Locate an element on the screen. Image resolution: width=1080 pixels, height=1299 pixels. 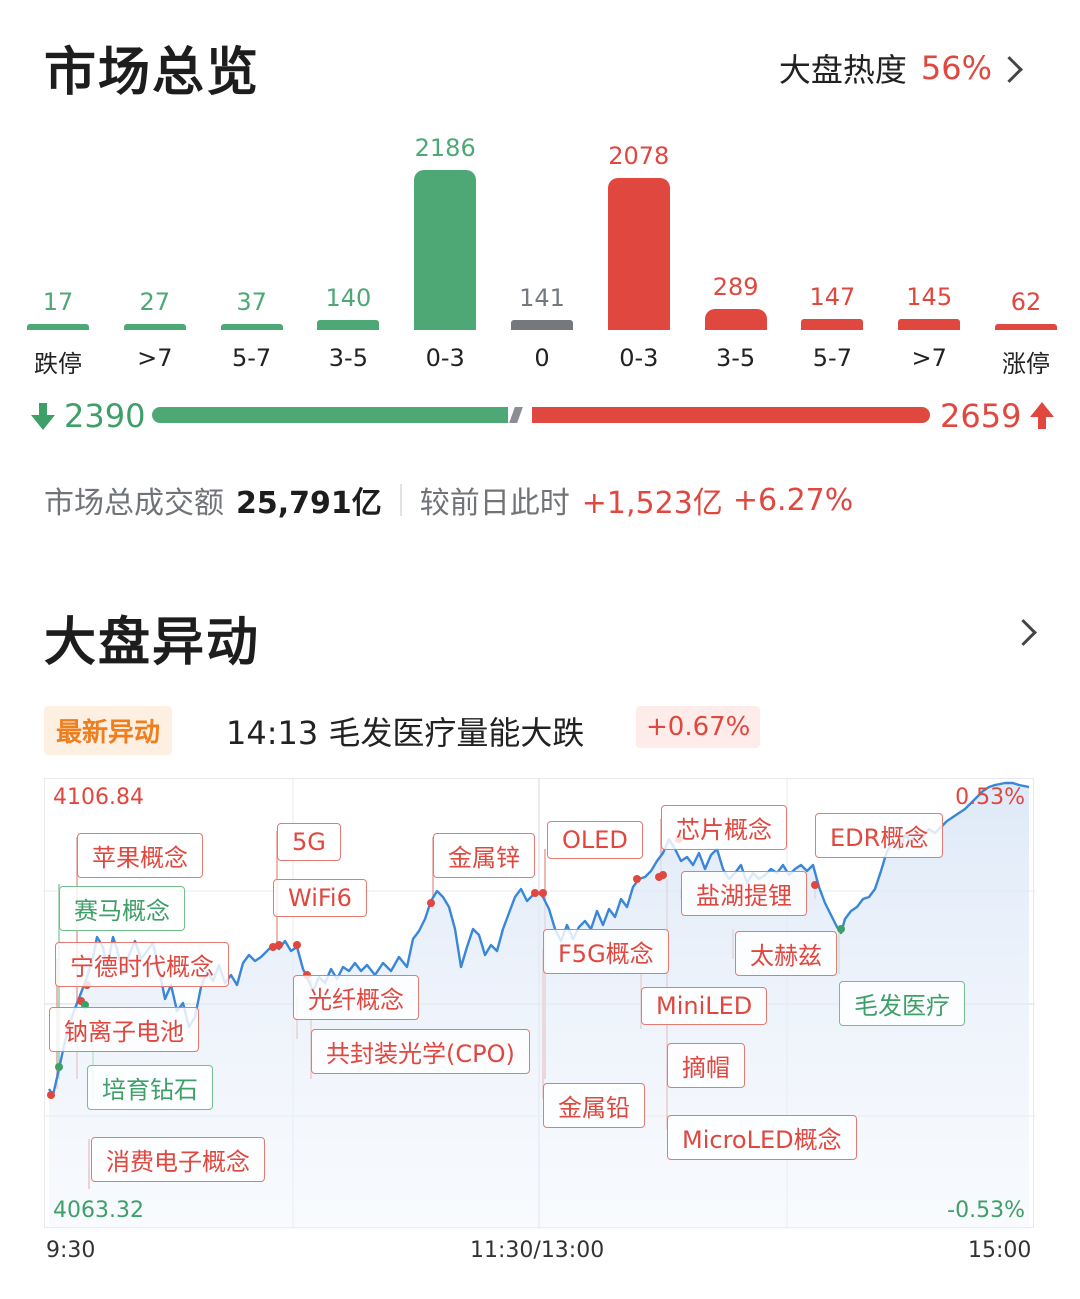
up-ratio-bar is located at coordinates (731, 415).